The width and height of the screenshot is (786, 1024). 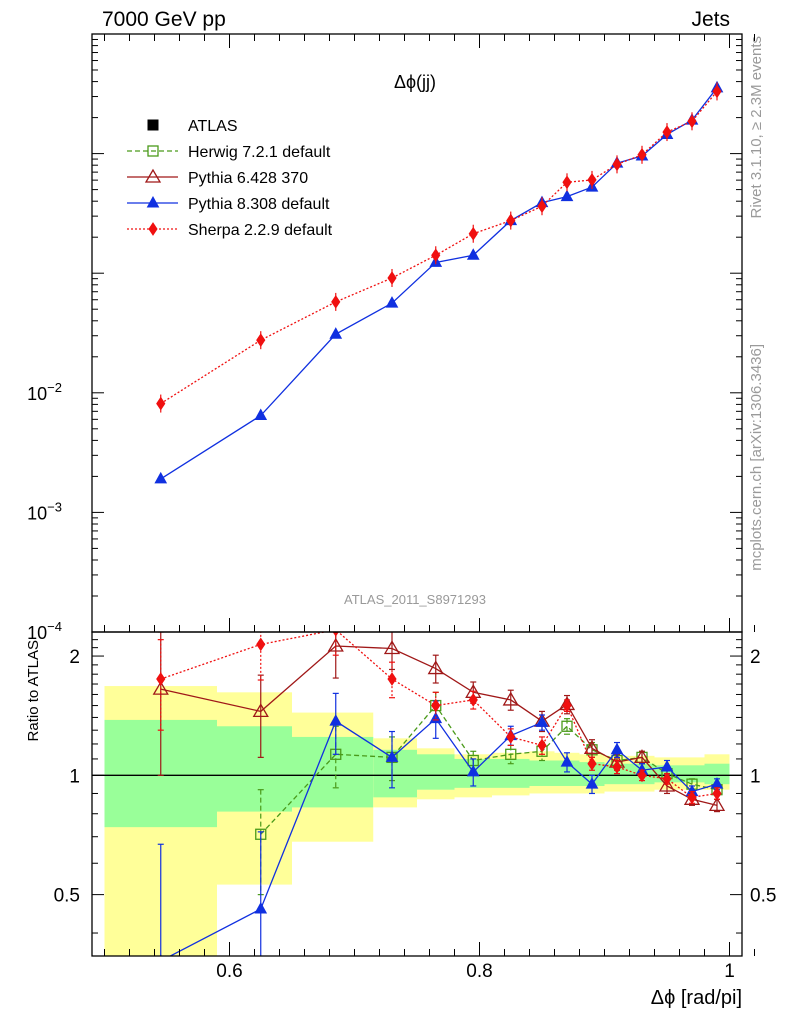 What do you see at coordinates (755, 776) in the screenshot?
I see `ratio-y-tick-label-right: 1` at bounding box center [755, 776].